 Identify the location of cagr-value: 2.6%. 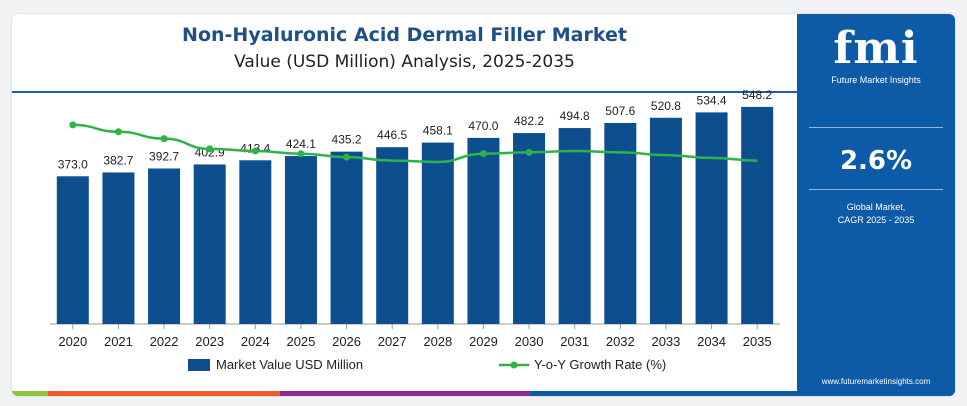
(876, 161).